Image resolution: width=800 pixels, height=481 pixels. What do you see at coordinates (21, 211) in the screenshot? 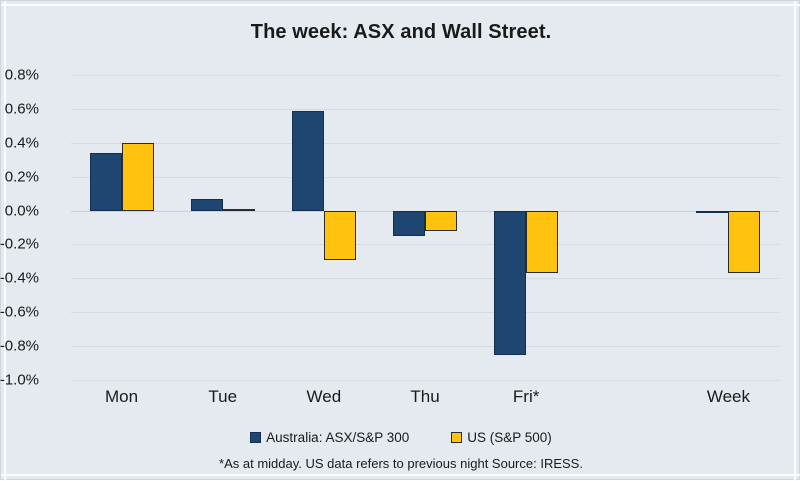
I see `y-axis-tick-label: 0.0%` at bounding box center [21, 211].